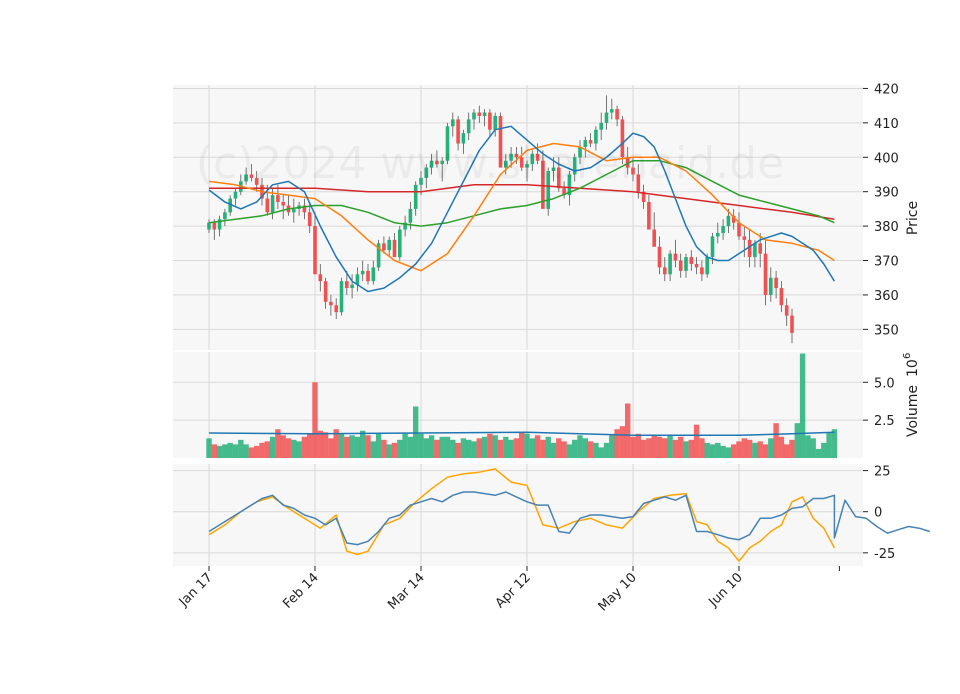 This screenshot has width=960, height=694. What do you see at coordinates (878, 513) in the screenshot?
I see `oscillator-tick-label: 0` at bounding box center [878, 513].